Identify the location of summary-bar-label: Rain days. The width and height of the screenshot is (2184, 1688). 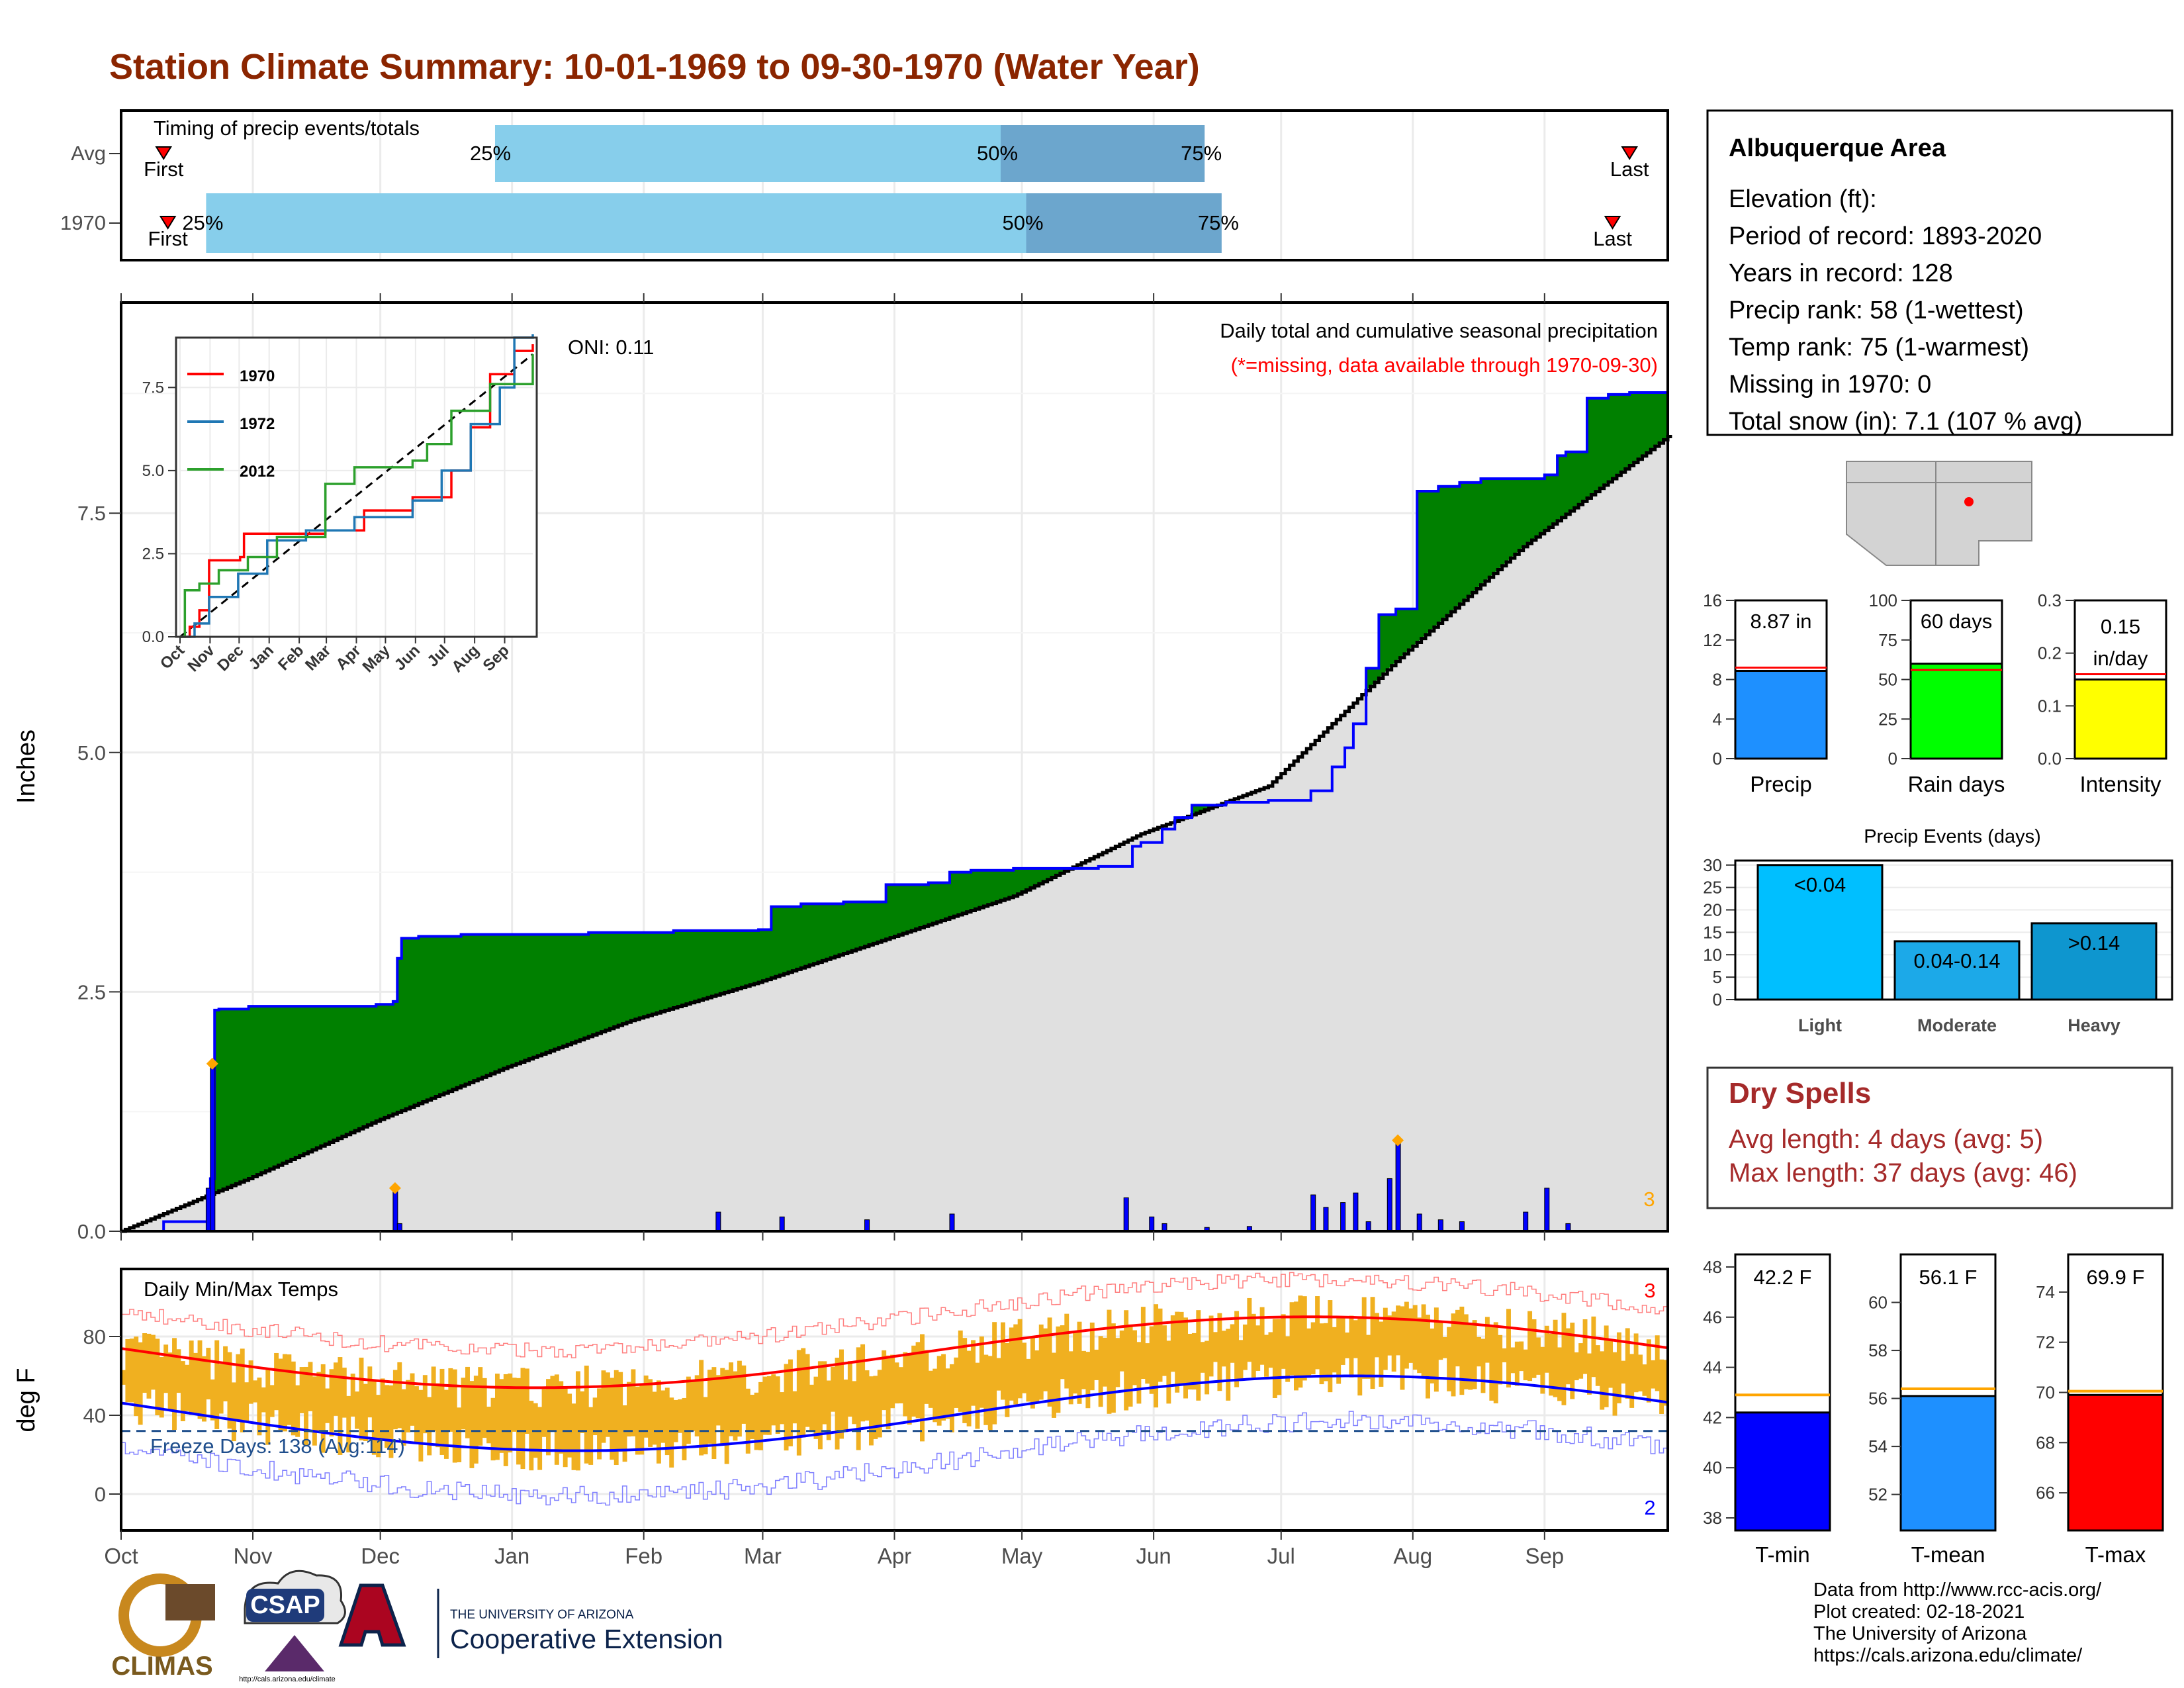
(1957, 784).